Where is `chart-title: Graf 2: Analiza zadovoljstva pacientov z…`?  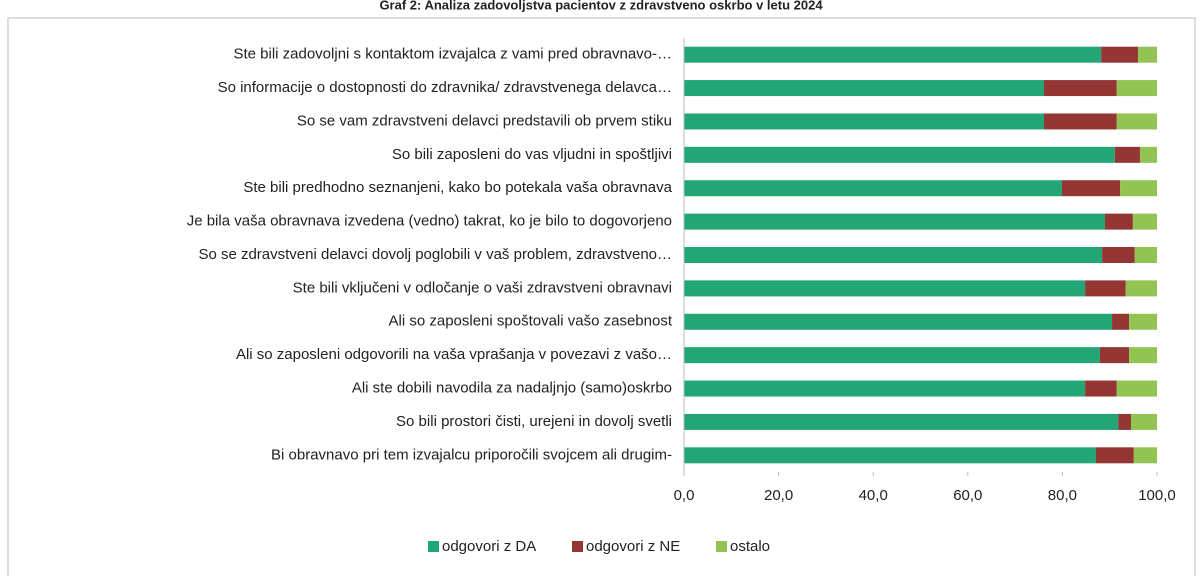 chart-title: Graf 2: Analiza zadovoljstva pacientov z… is located at coordinates (601, 6).